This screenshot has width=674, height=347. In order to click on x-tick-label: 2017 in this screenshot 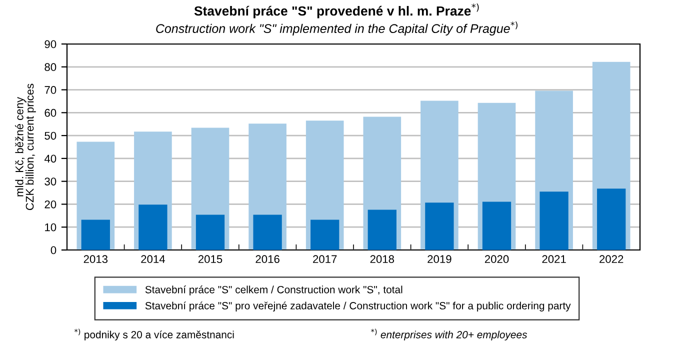, I will do `click(325, 259)`.